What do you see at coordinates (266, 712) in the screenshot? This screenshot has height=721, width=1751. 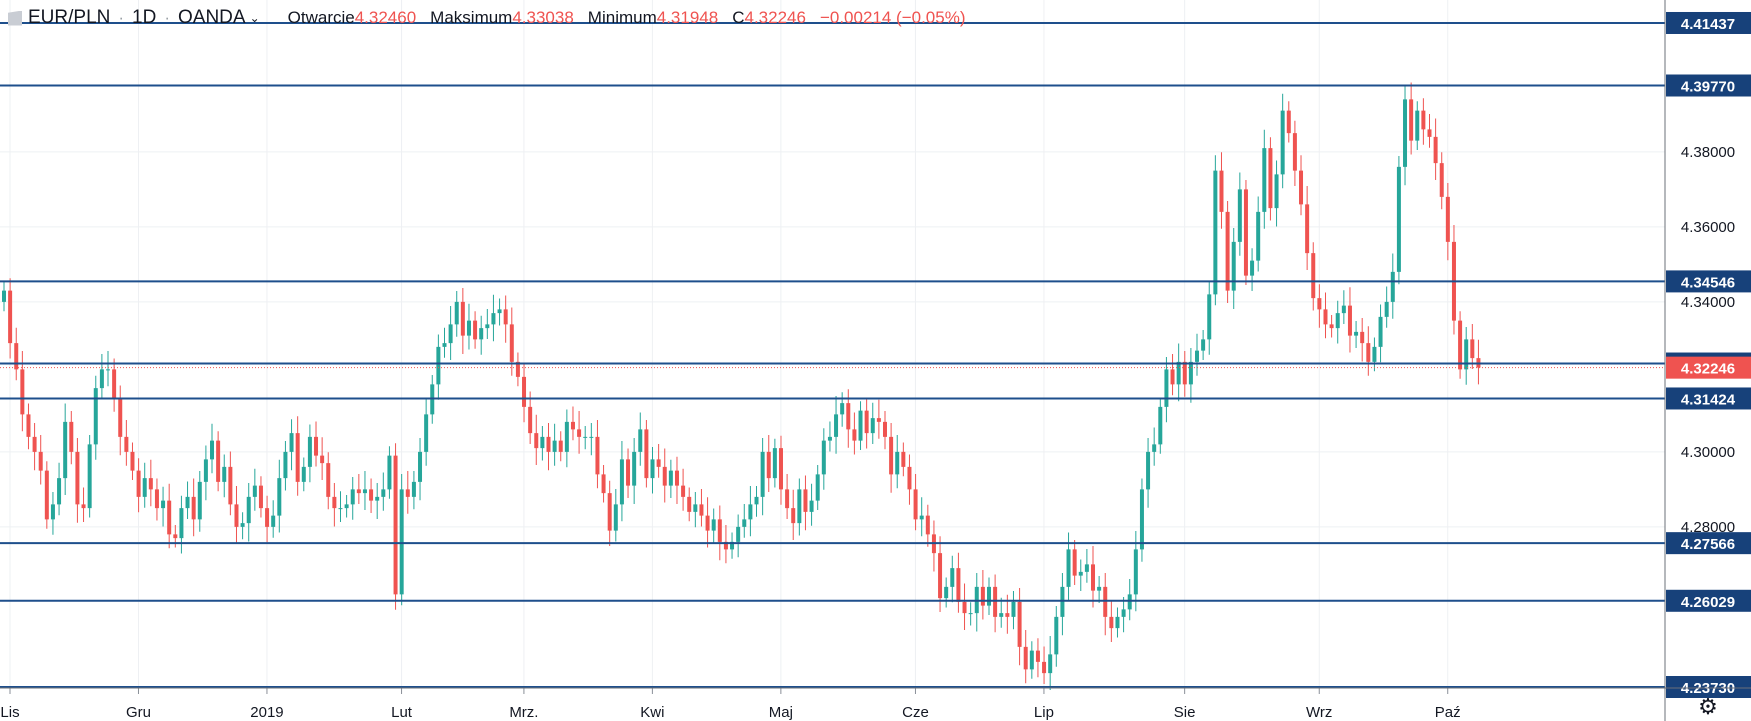 I see `time-tick-label: 2019` at bounding box center [266, 712].